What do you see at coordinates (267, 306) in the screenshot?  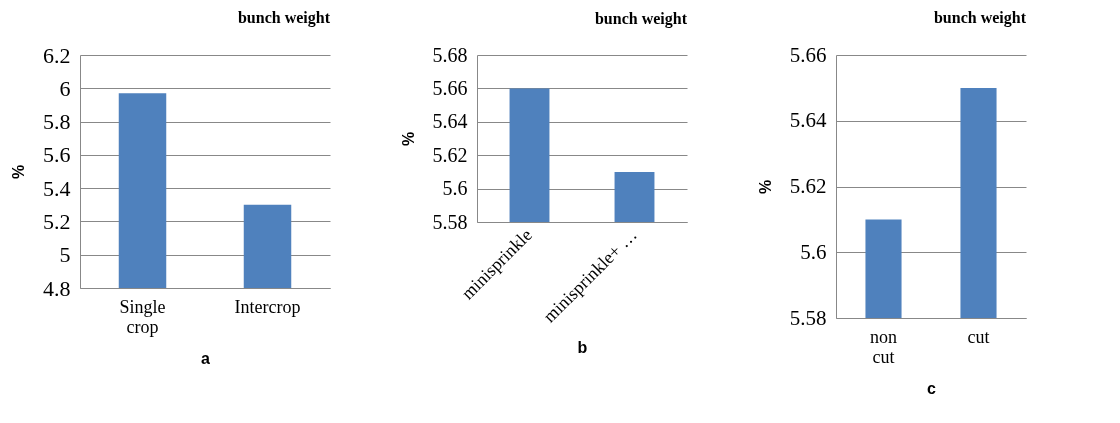 I see `x-tick-label: Intercrop` at bounding box center [267, 306].